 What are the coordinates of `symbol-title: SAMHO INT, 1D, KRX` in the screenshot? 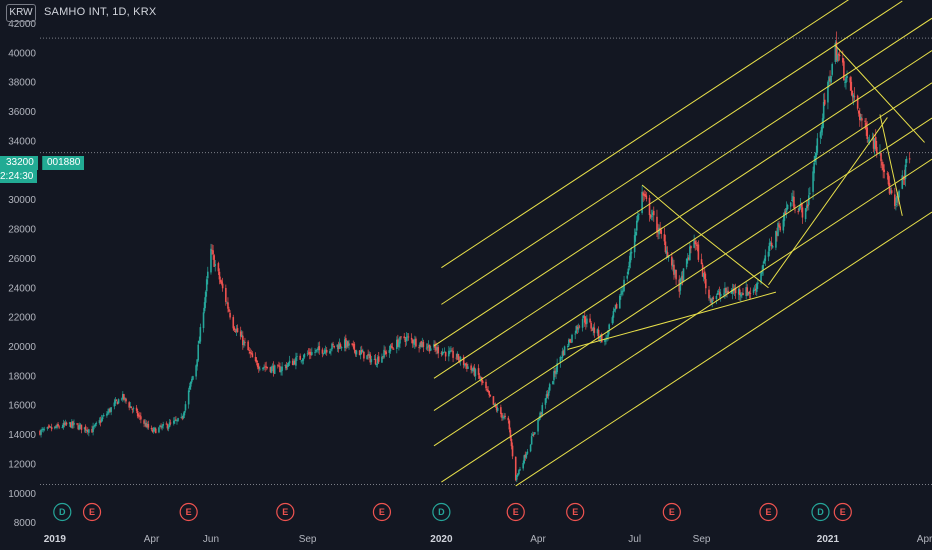 It's located at (100, 12).